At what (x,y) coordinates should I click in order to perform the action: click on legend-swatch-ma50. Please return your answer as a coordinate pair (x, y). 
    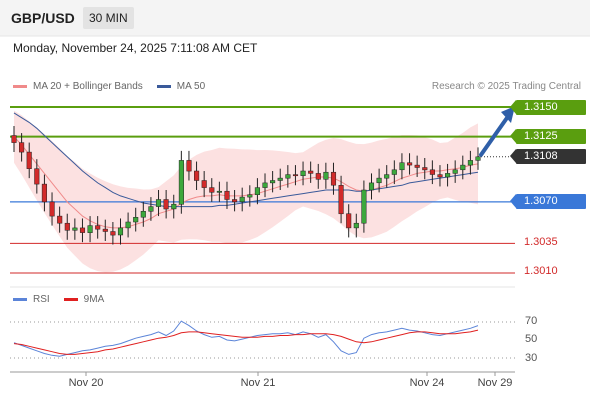
    Looking at the image, I should click on (163, 86).